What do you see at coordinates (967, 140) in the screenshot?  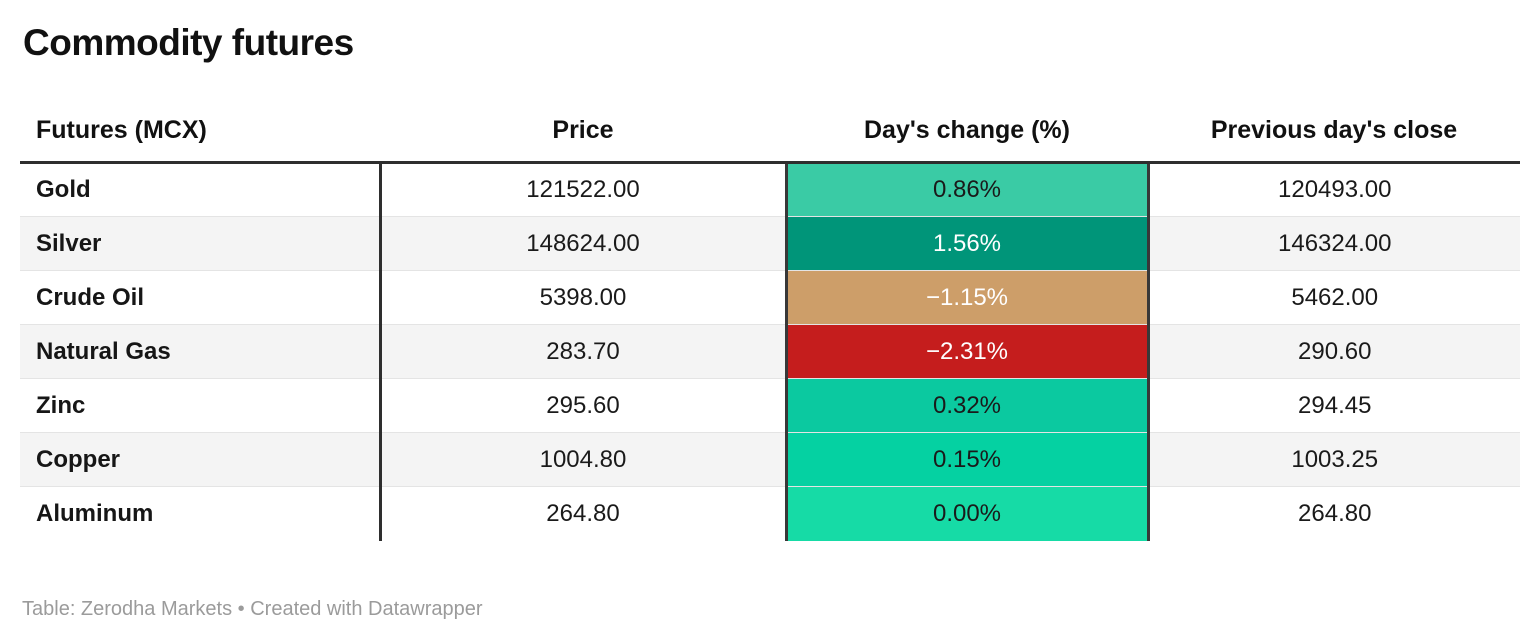 I see `column-header-days-change: Day's change (%)` at bounding box center [967, 140].